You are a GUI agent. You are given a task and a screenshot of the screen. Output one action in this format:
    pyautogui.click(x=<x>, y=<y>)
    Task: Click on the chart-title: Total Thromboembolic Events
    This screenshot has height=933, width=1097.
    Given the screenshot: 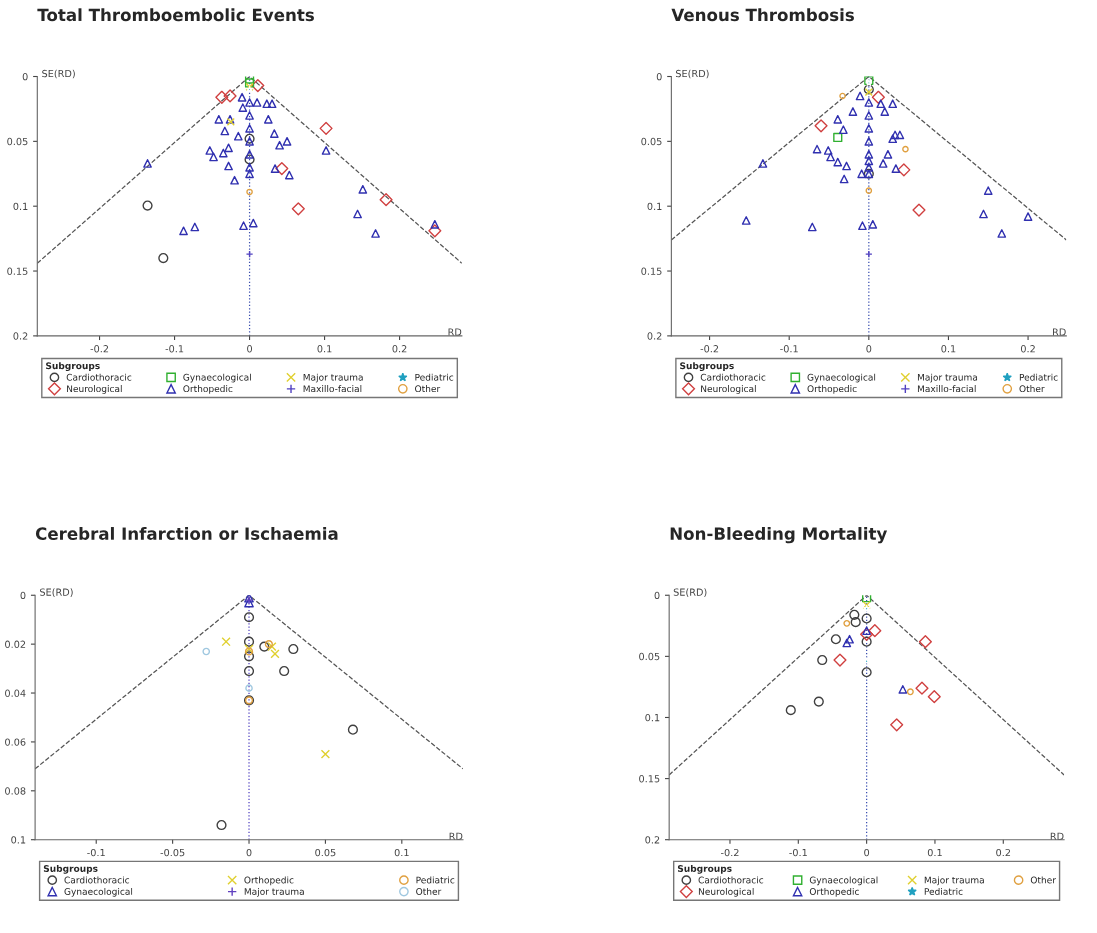 What is the action you would take?
    pyautogui.click(x=175, y=15)
    